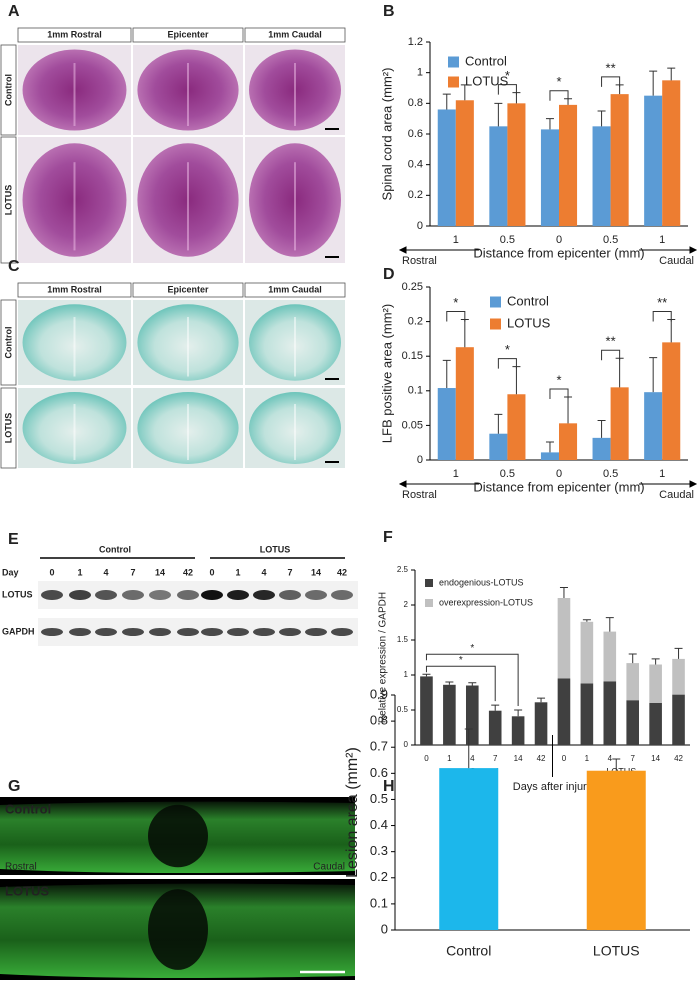  I want to click on x-tick-label: 0, so click(559, 240).